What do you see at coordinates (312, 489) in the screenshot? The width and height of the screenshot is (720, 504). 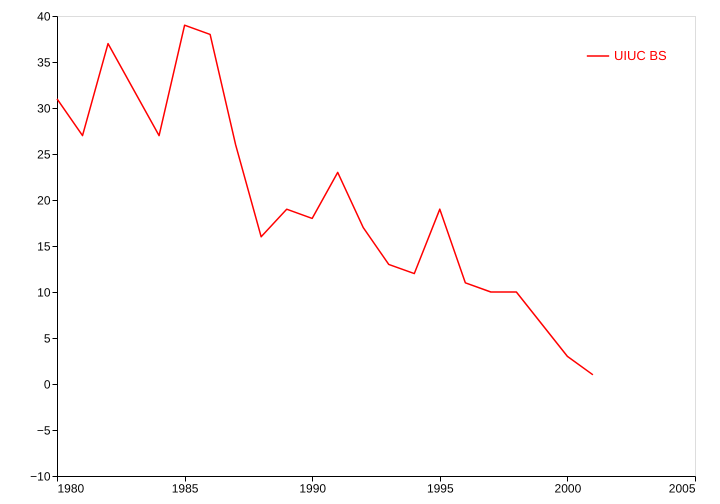 I see `x-tick-label: 1990` at bounding box center [312, 489].